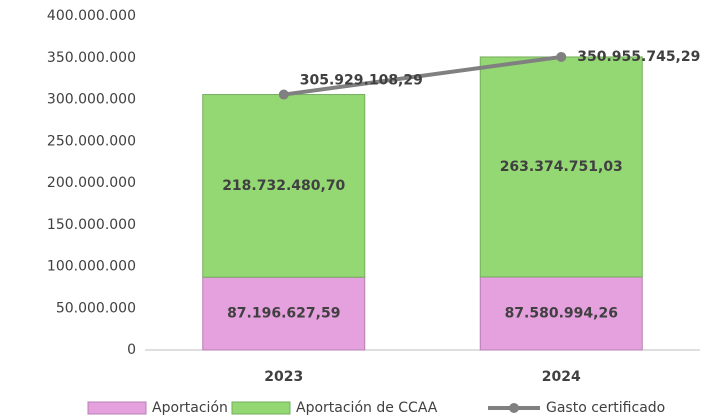 The height and width of the screenshot is (419, 702). I want to click on legend-label: Gasto certificado, so click(605, 408).